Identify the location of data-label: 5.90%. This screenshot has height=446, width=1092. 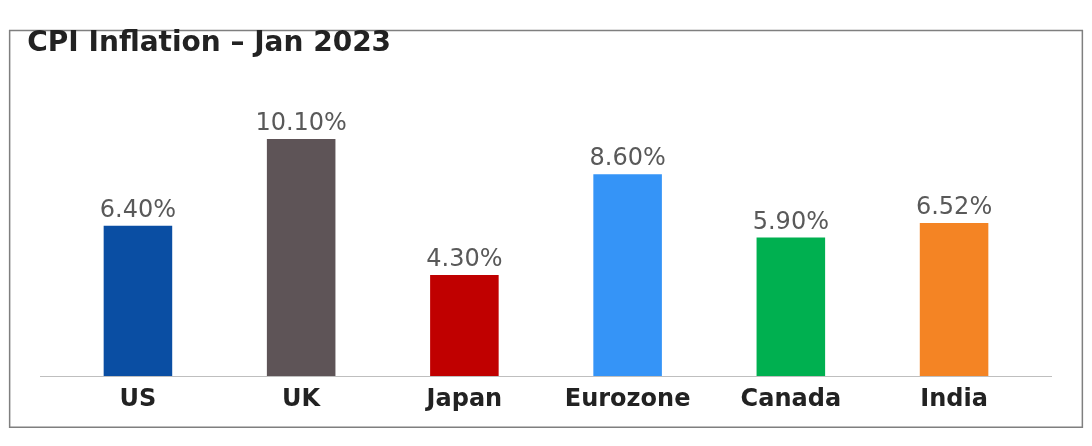
(790, 220).